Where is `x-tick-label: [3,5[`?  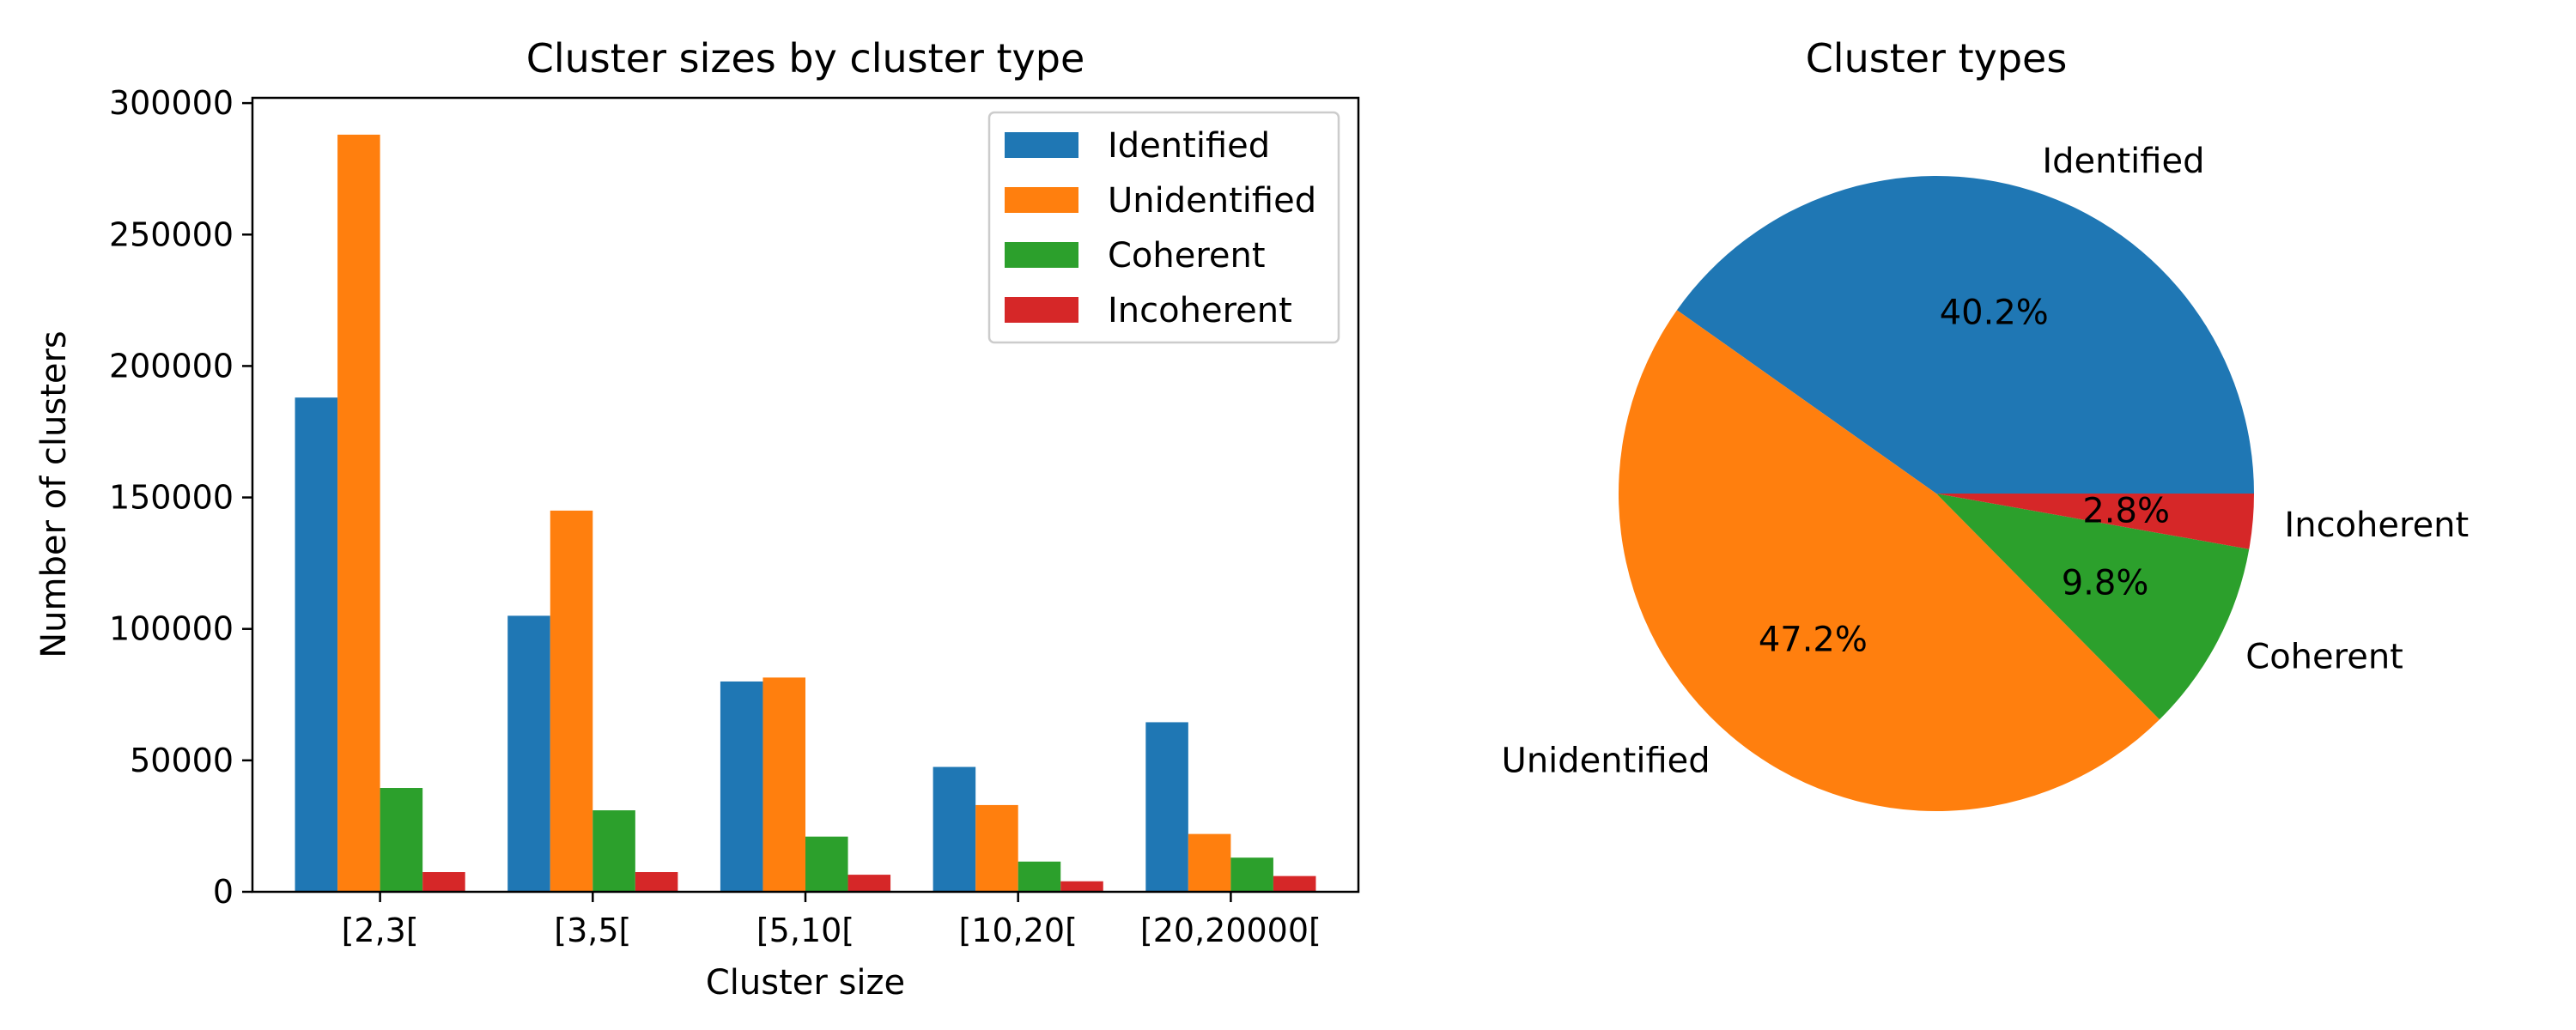 x-tick-label: [3,5[ is located at coordinates (592, 930).